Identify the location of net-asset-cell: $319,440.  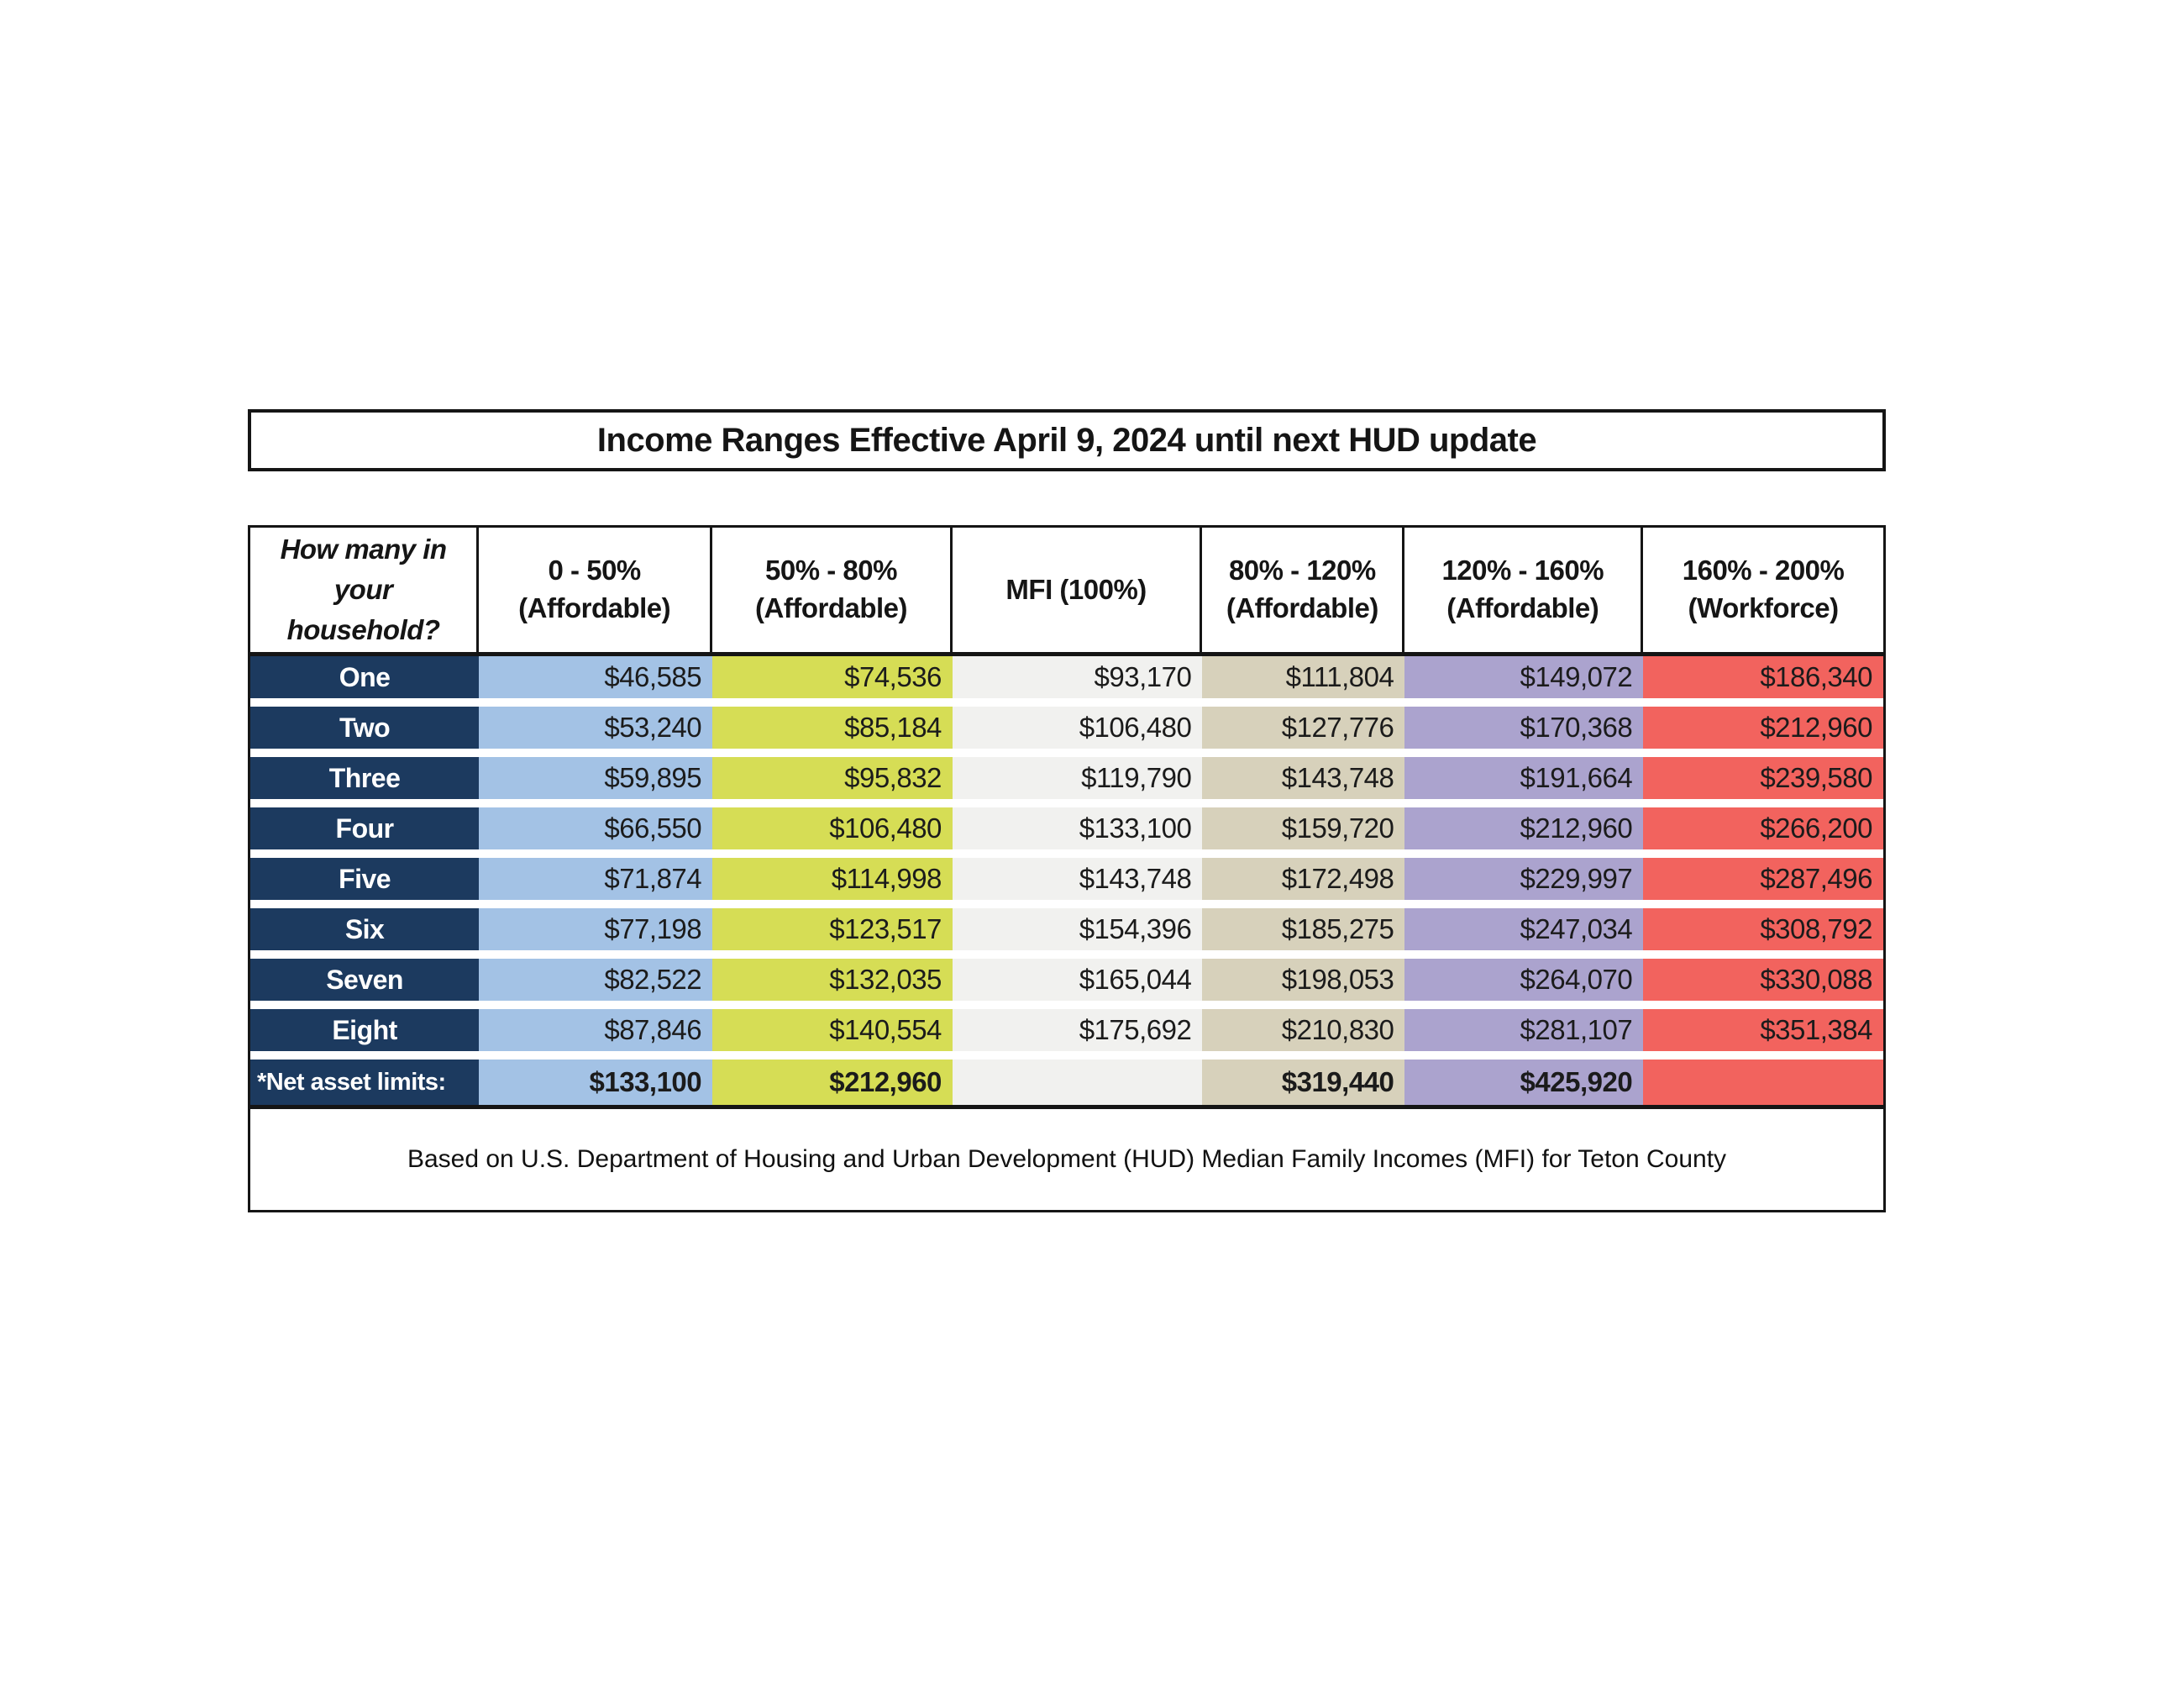
(1303, 1082).